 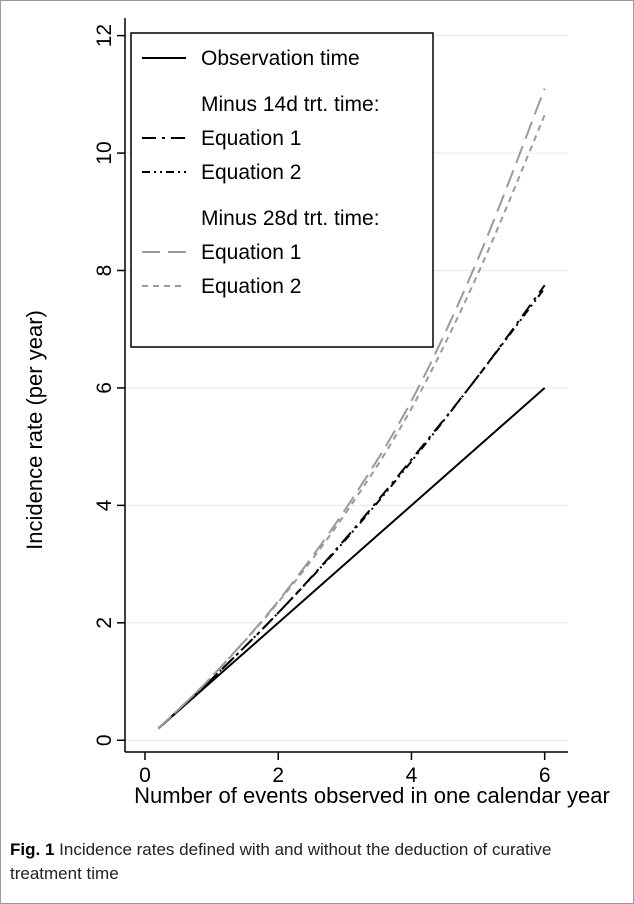 What do you see at coordinates (104, 388) in the screenshot?
I see `y-tick-label: 6` at bounding box center [104, 388].